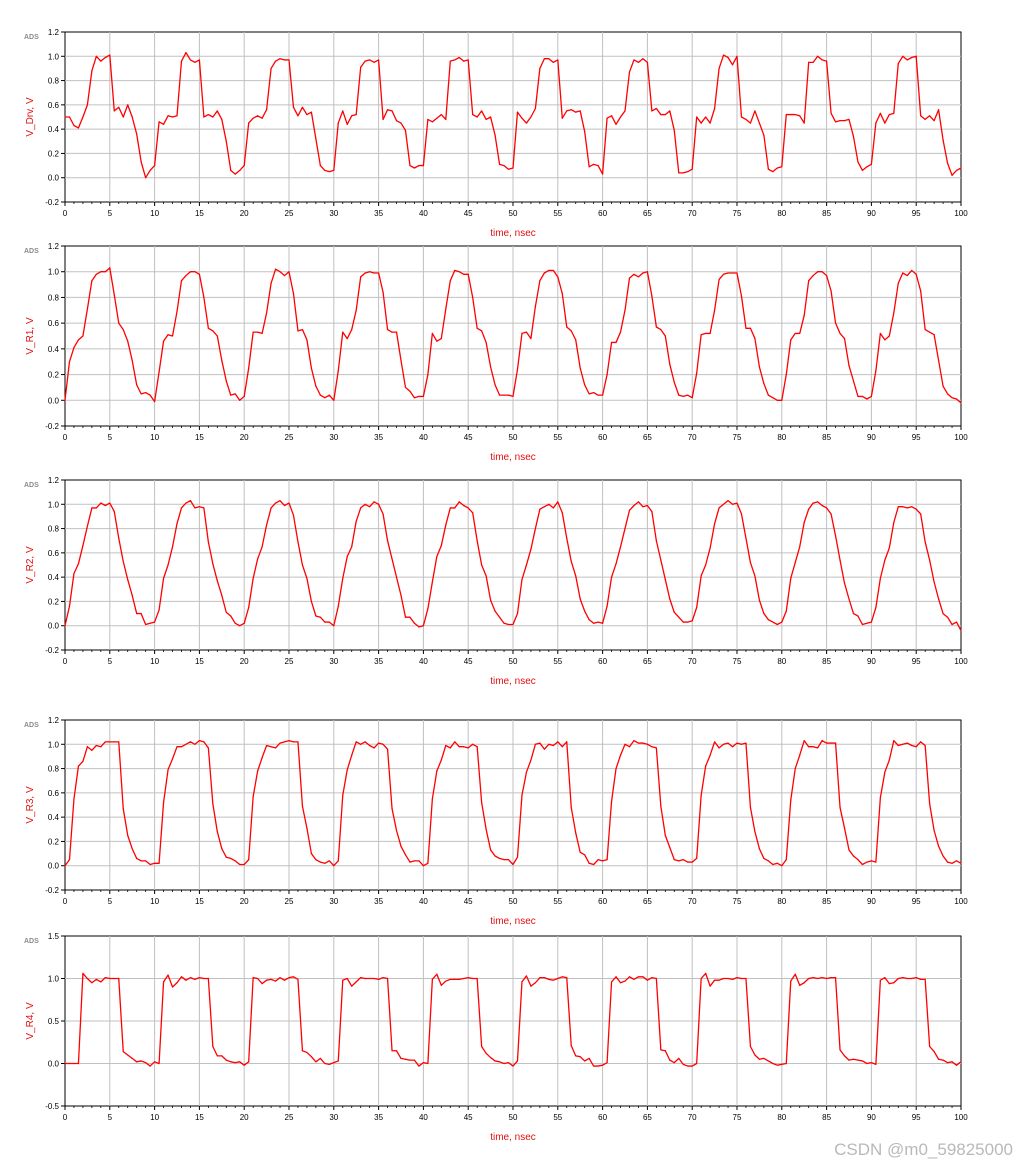  What do you see at coordinates (52, 890) in the screenshot?
I see `y-tick-label: -0.2` at bounding box center [52, 890].